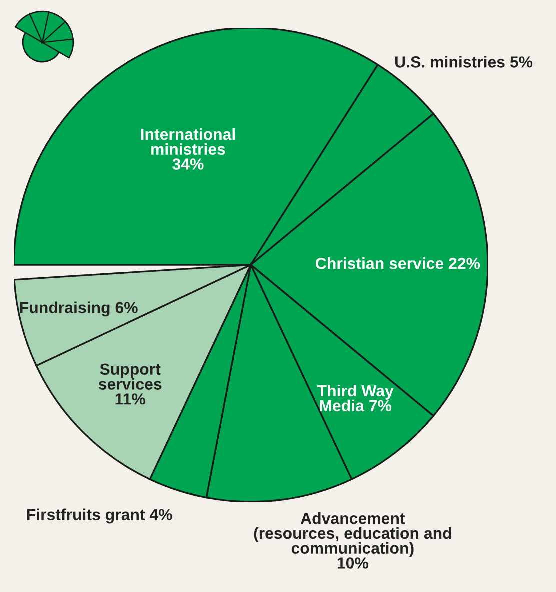 This screenshot has width=556, height=592. Describe the element at coordinates (188, 142) in the screenshot. I see `slice-label: International ministries` at that location.